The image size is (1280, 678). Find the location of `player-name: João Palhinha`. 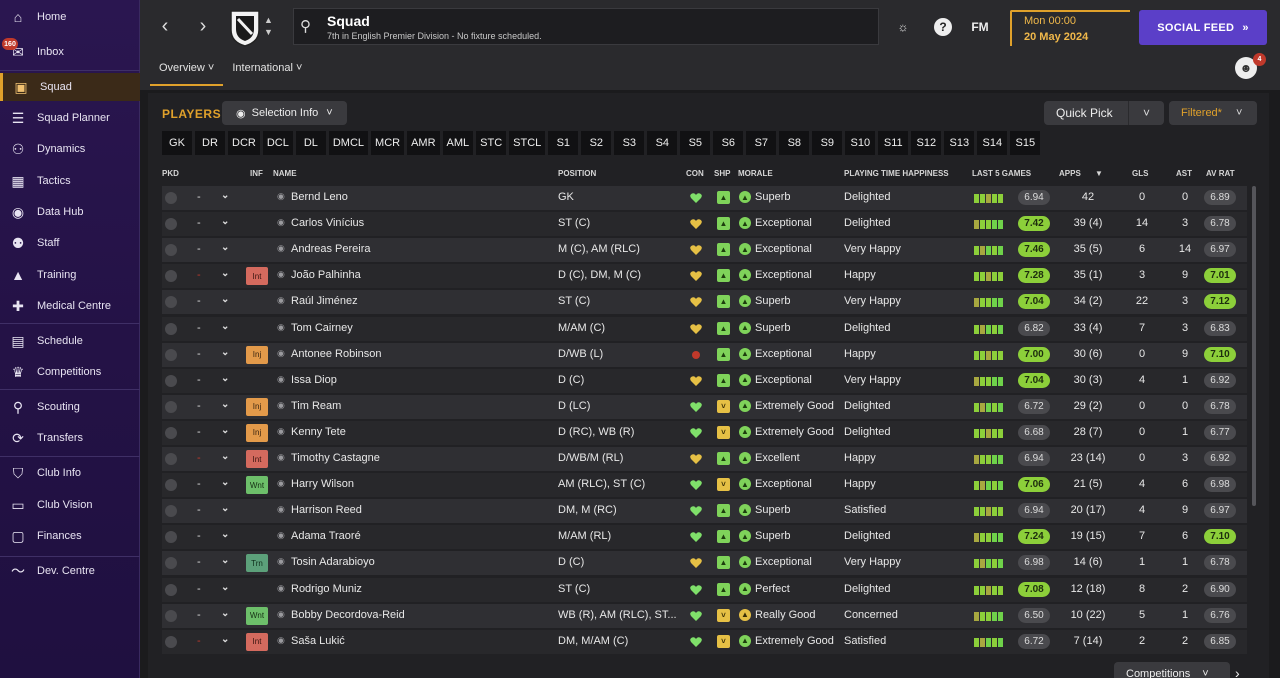

player-name: João Palhinha is located at coordinates (326, 275).